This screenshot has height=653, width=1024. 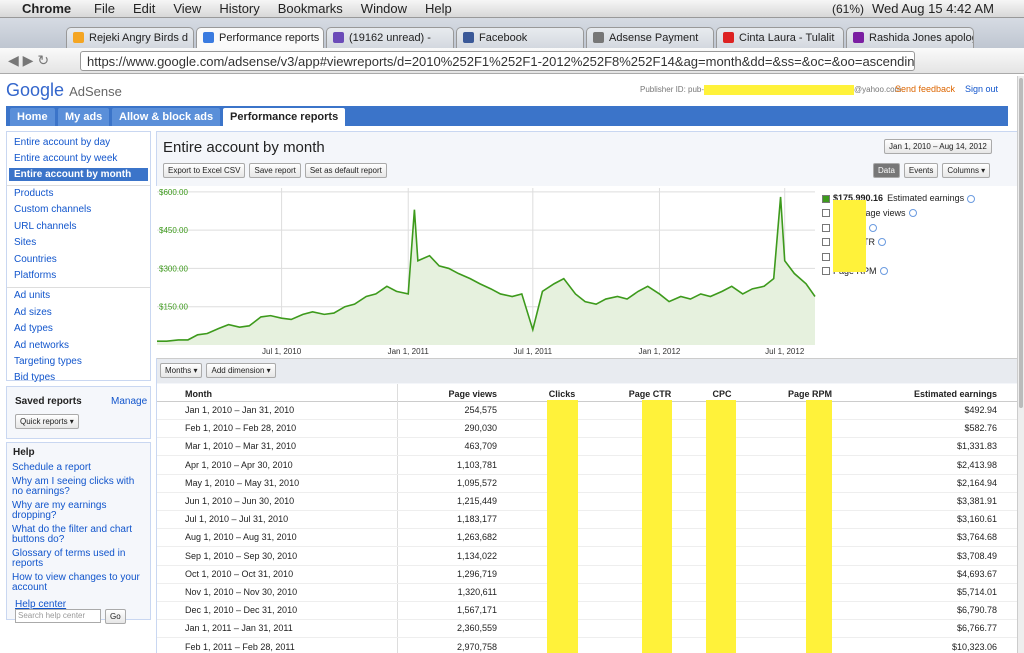 I want to click on tab: Rejeki Angry Birds d, so click(x=130, y=37).